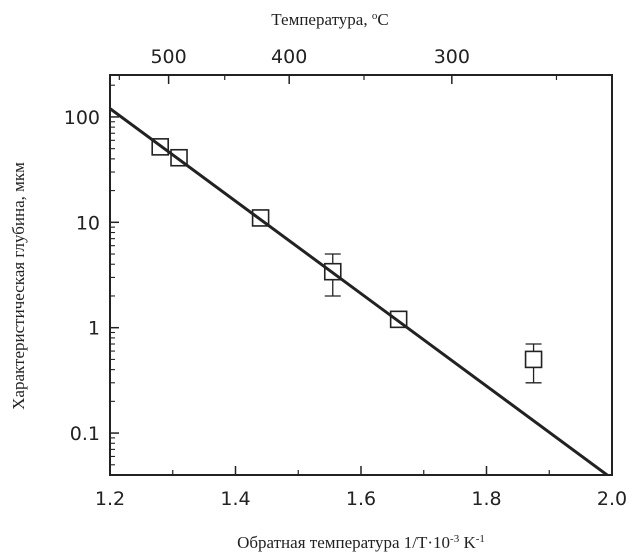 This screenshot has height=558, width=632. What do you see at coordinates (612, 499) in the screenshot?
I see `x-tick-label: 2.0` at bounding box center [612, 499].